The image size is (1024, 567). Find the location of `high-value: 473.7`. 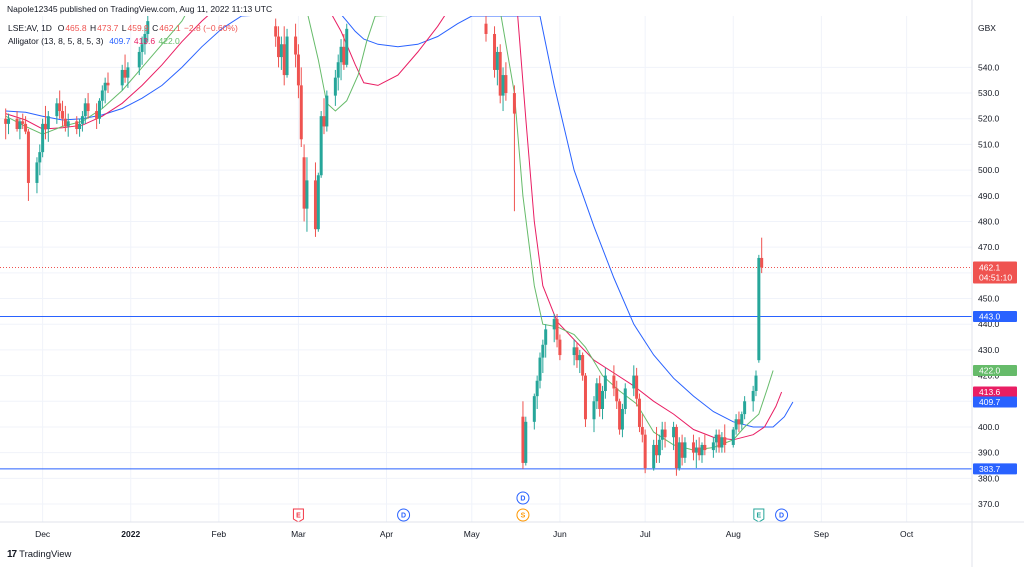

high-value: 473.7 is located at coordinates (108, 28).